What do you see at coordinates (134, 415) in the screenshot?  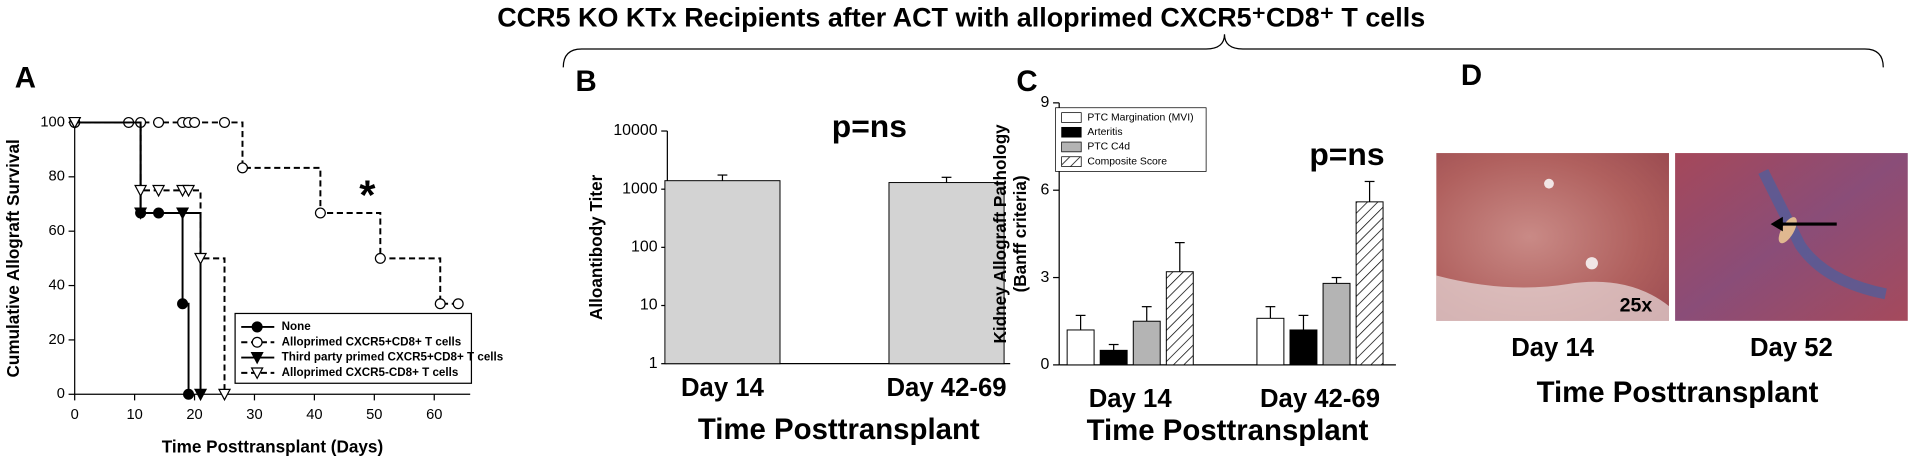 I see `x-tick-label: 10` at bounding box center [134, 415].